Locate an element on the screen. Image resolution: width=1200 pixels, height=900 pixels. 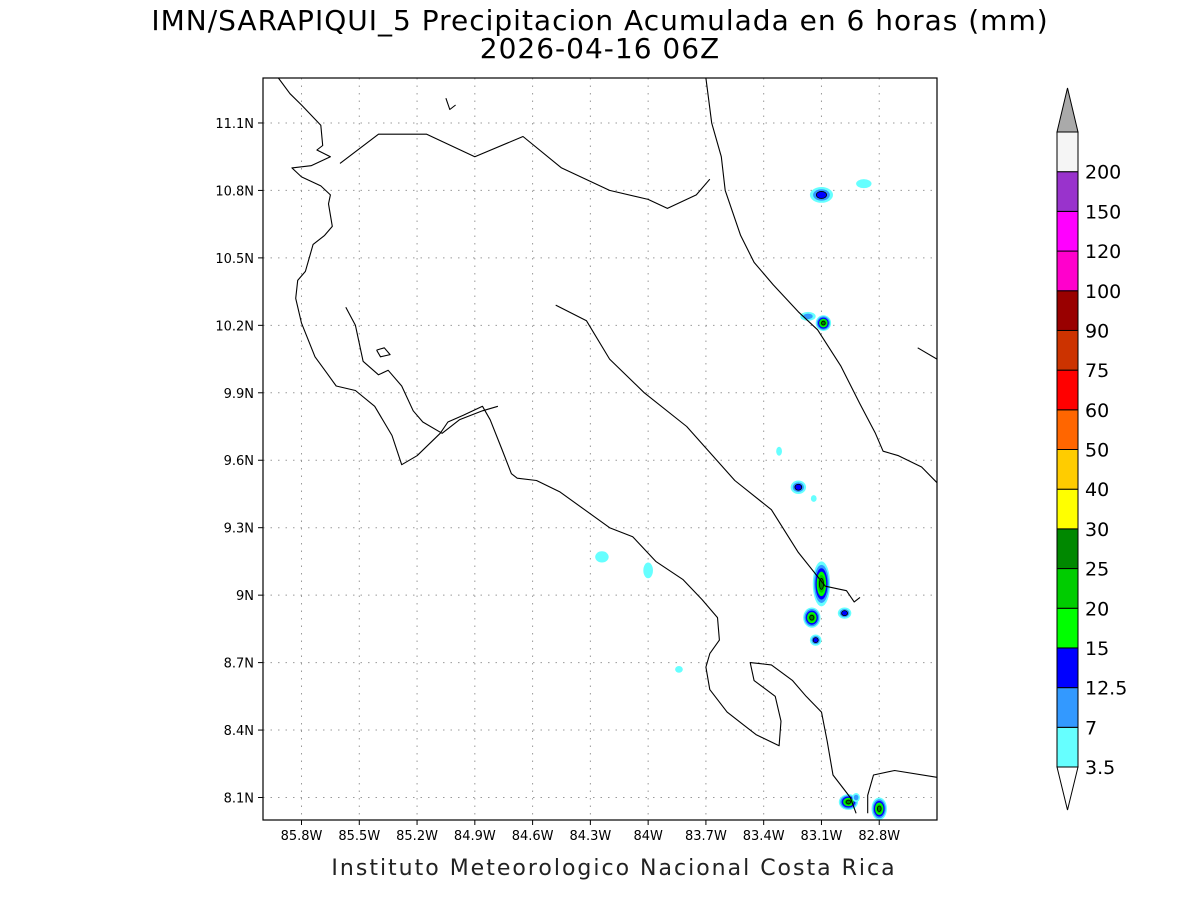
colorbar-under-arrow is located at coordinates (1067, 788).